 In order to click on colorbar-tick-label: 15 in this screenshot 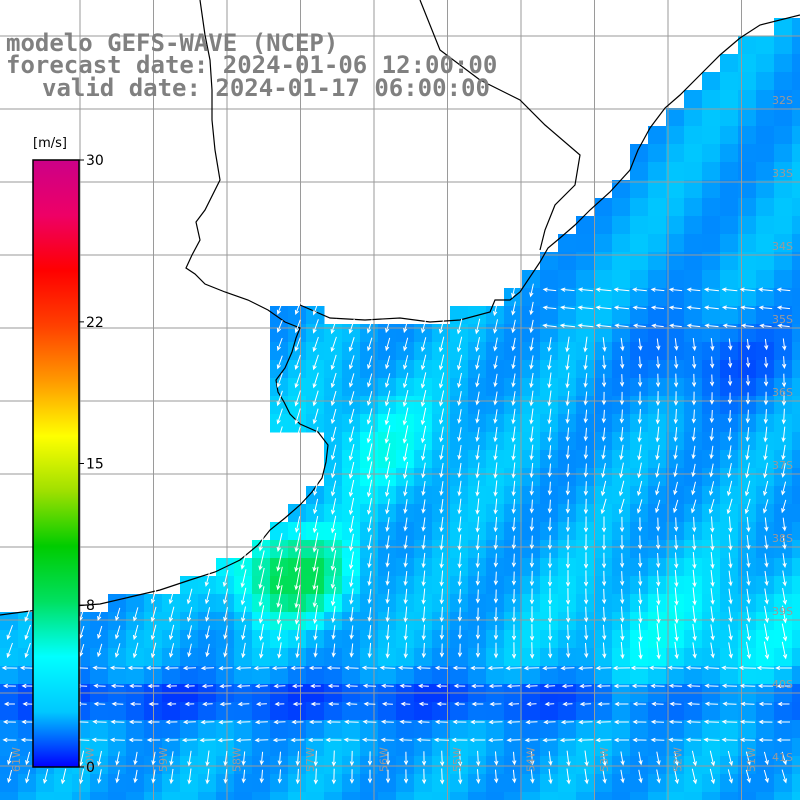, I will do `click(95, 465)`.